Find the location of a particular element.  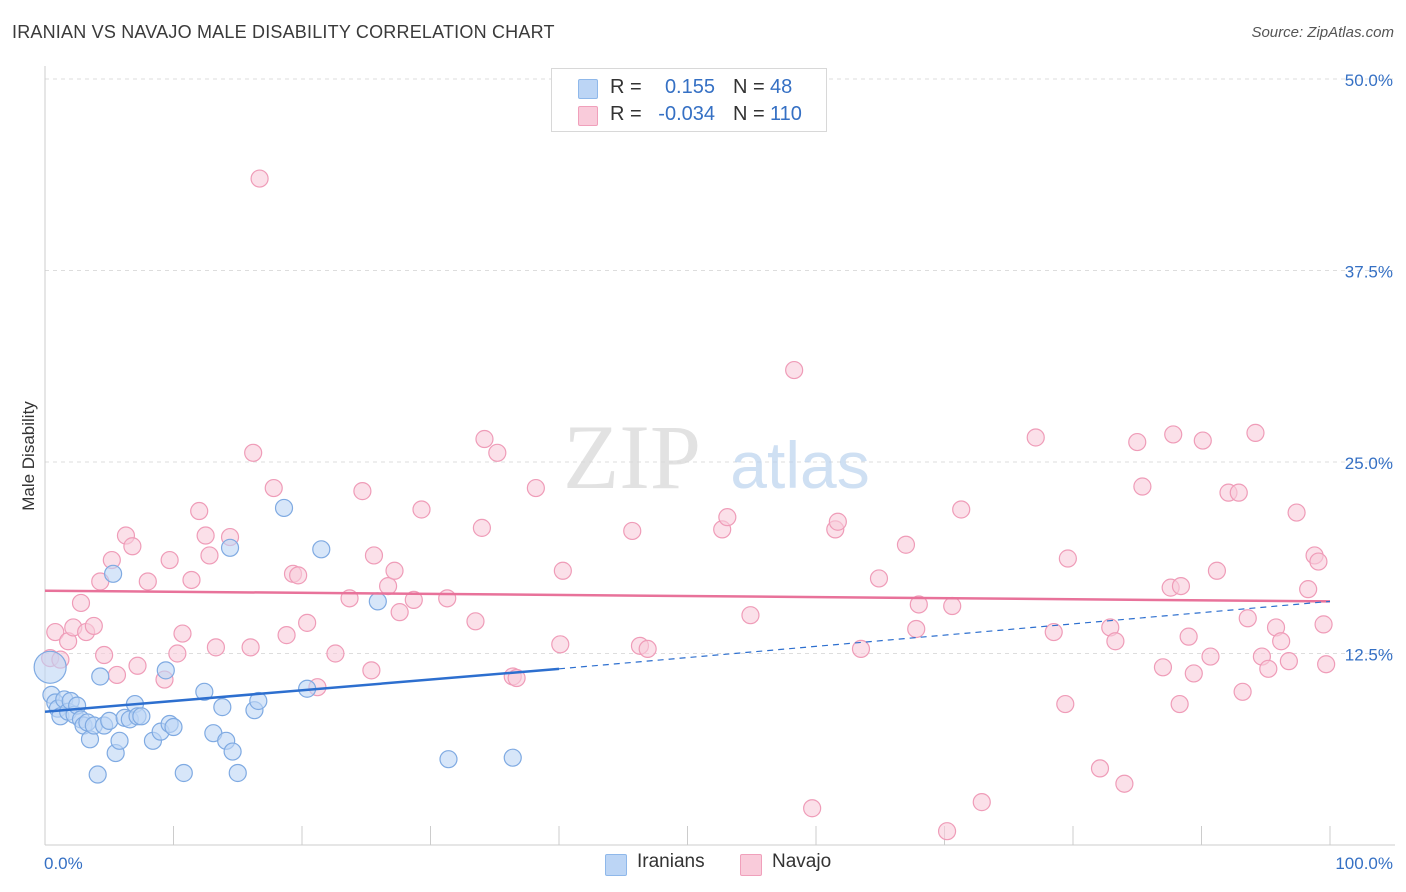

iranians-trend-line is located at coordinates (302, 690).